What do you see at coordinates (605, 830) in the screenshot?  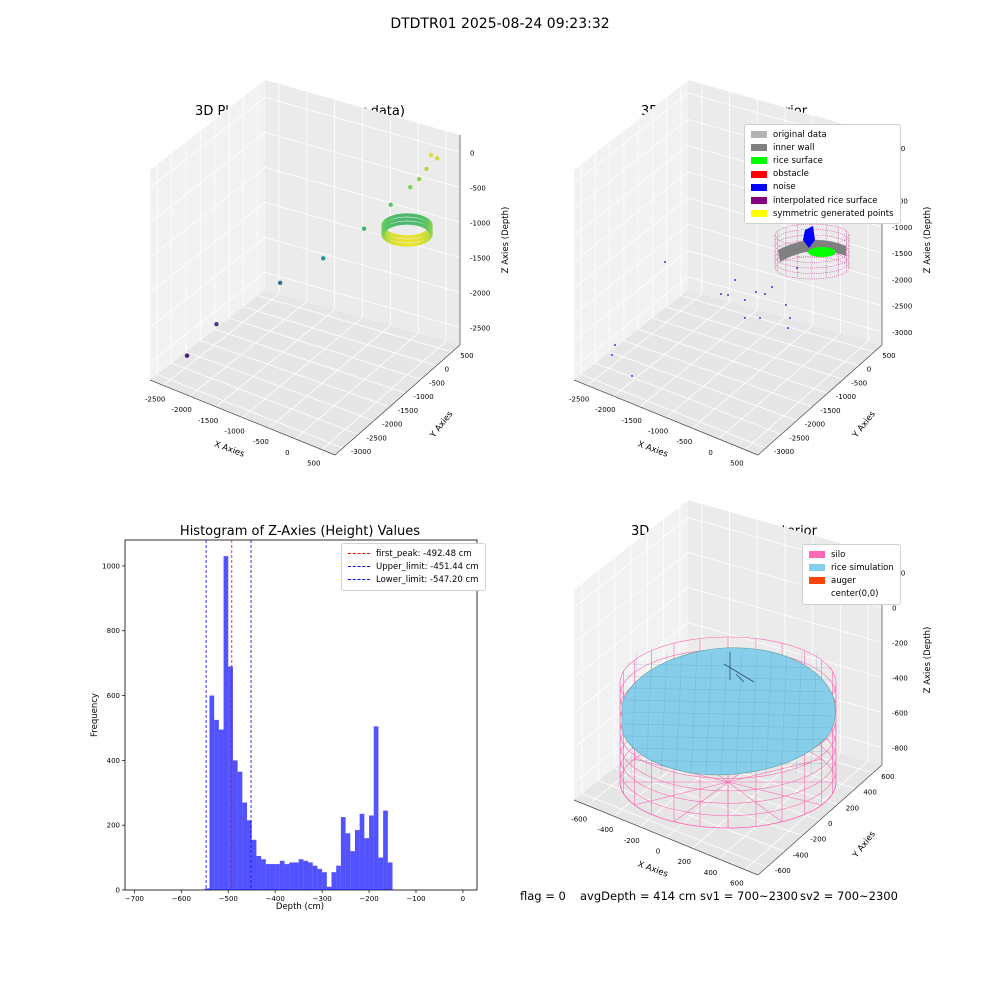 I see `x-tick-label: -400` at bounding box center [605, 830].